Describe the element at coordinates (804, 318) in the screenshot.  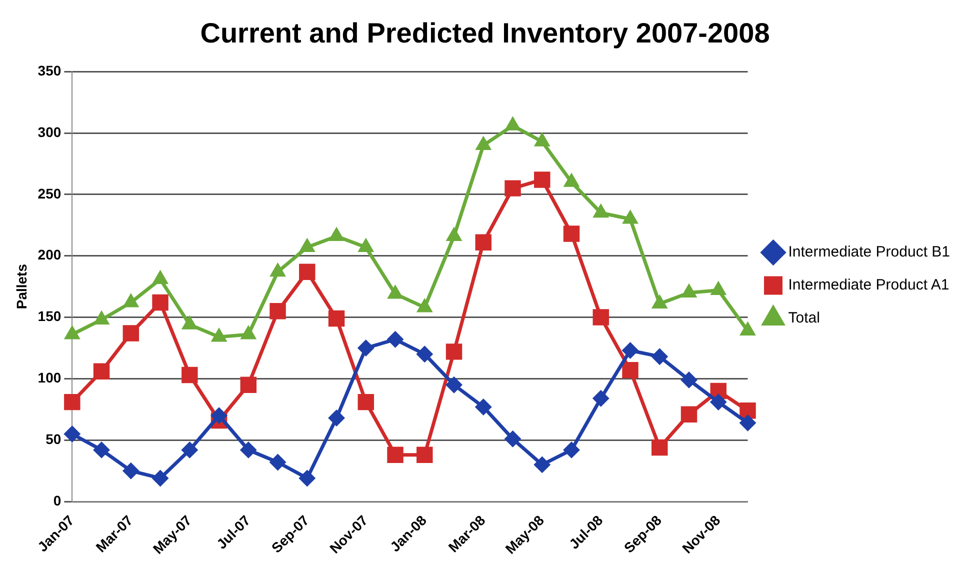
I see `legend-label: Total` at that location.